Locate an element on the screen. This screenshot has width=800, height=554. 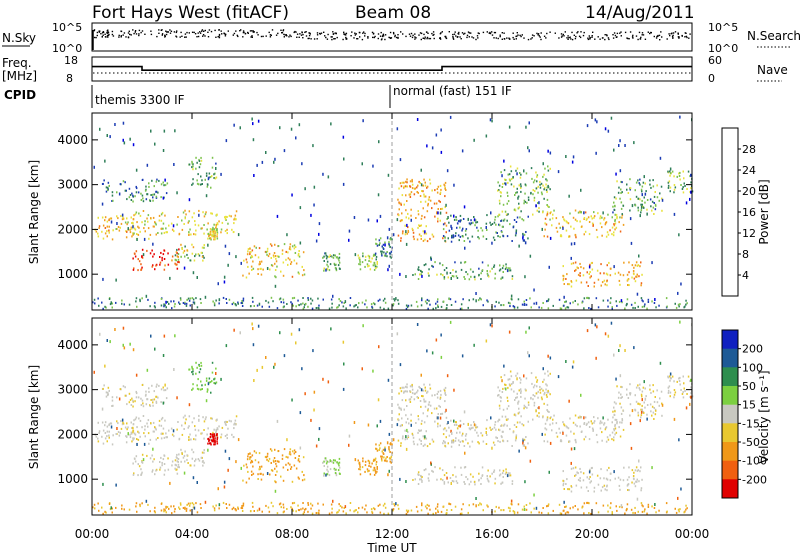
y-tick-label: 4000 is located at coordinates (72, 140).